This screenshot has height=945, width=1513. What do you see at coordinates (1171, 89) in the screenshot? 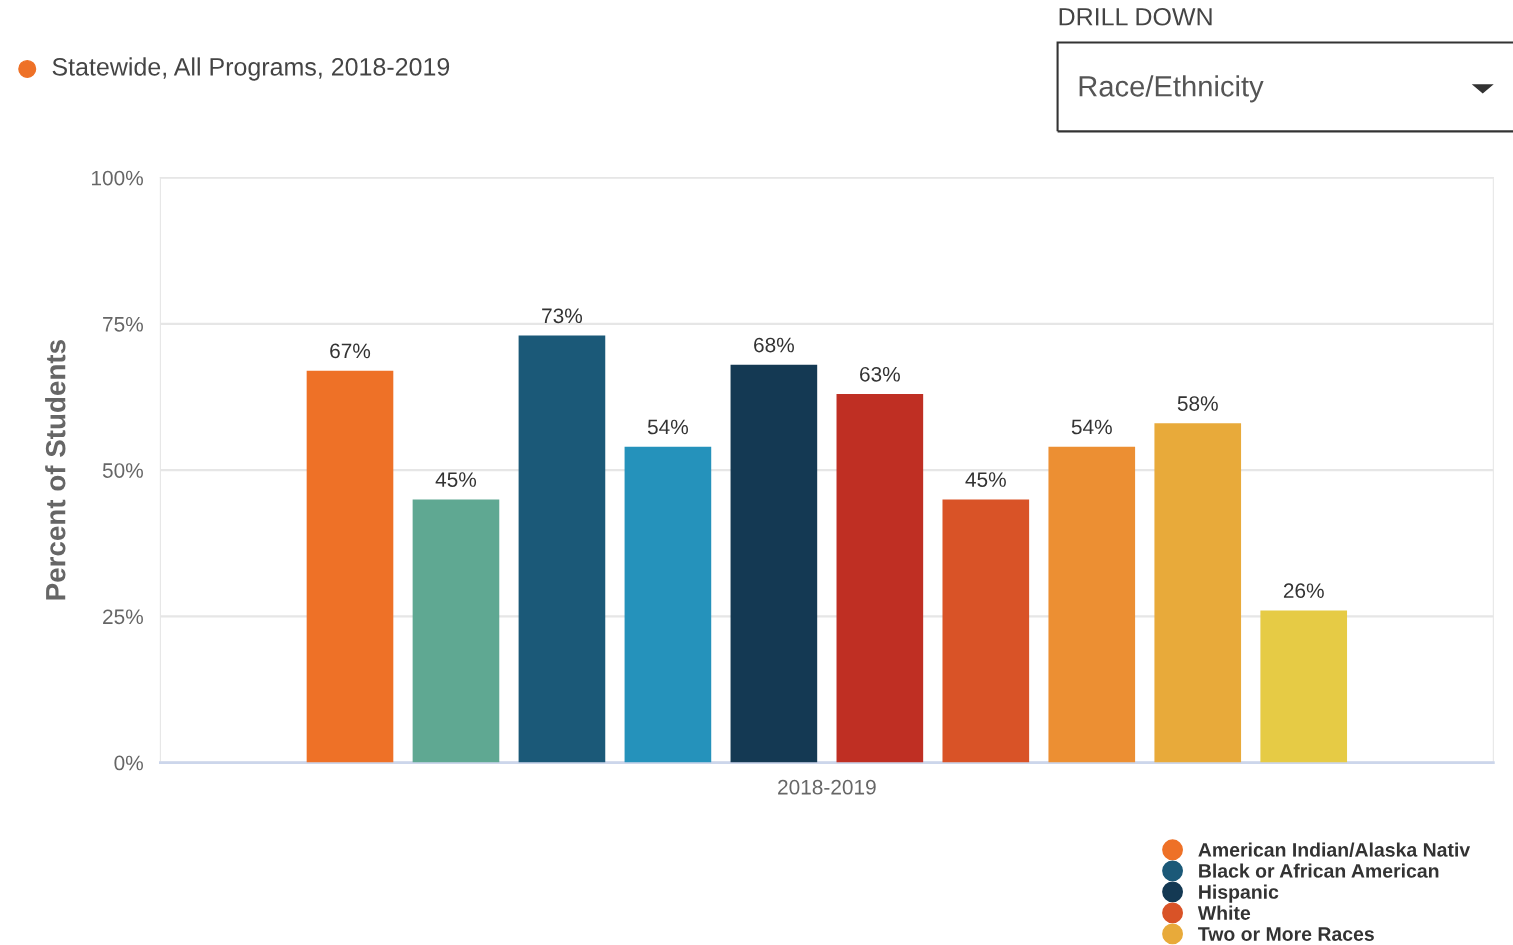
I see `text: Race/Ethnicity` at bounding box center [1171, 89].